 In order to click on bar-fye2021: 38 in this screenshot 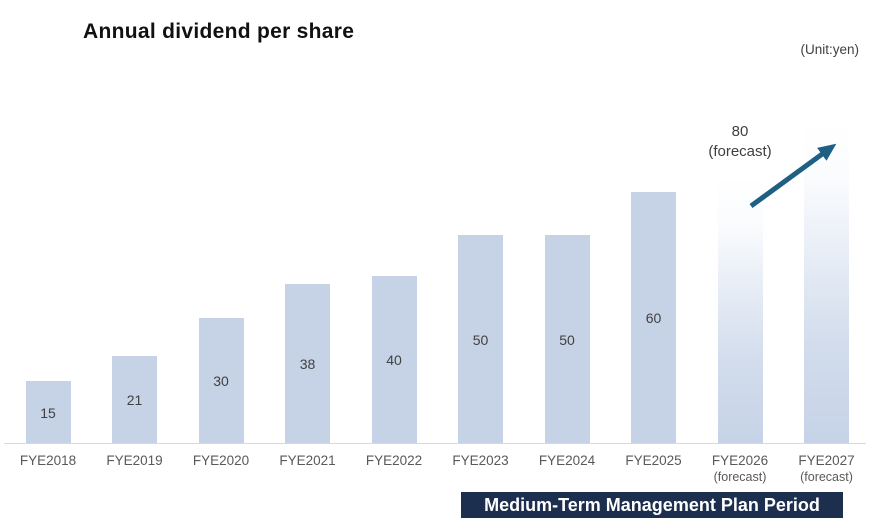, I will do `click(307, 364)`.